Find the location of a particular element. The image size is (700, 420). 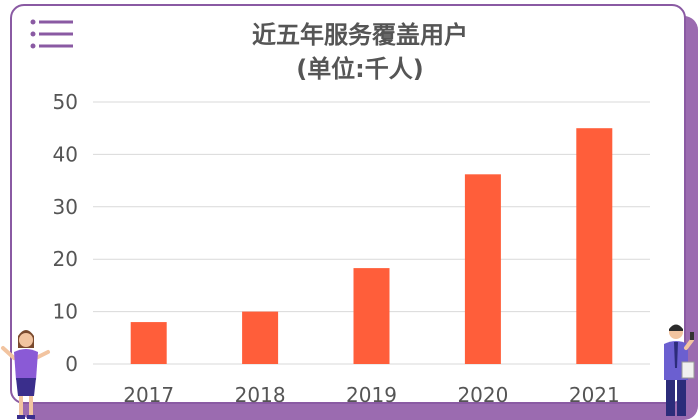

bar-2019 is located at coordinates (371, 316).